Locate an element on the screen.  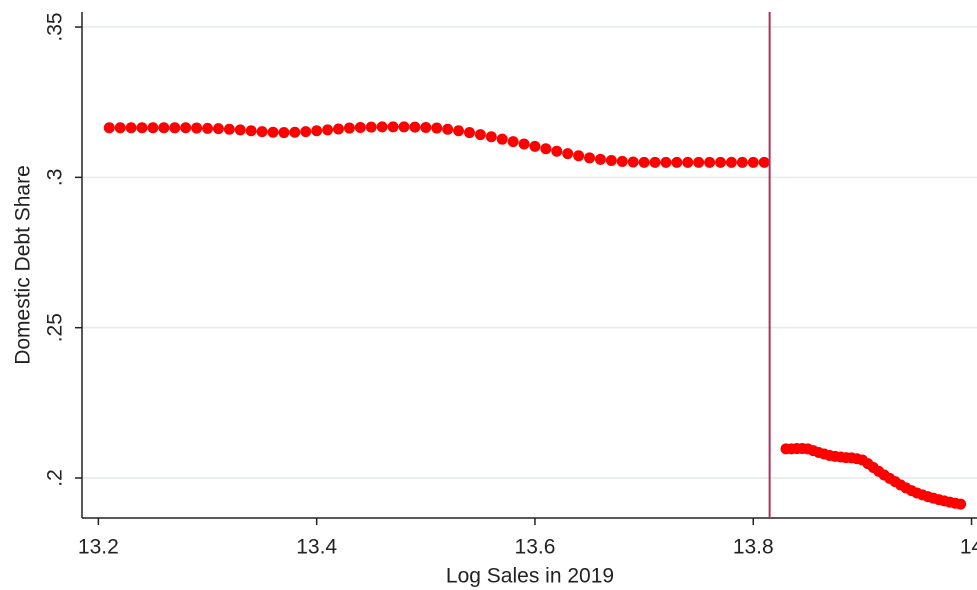
y-tick-label: .25 is located at coordinates (55, 327).